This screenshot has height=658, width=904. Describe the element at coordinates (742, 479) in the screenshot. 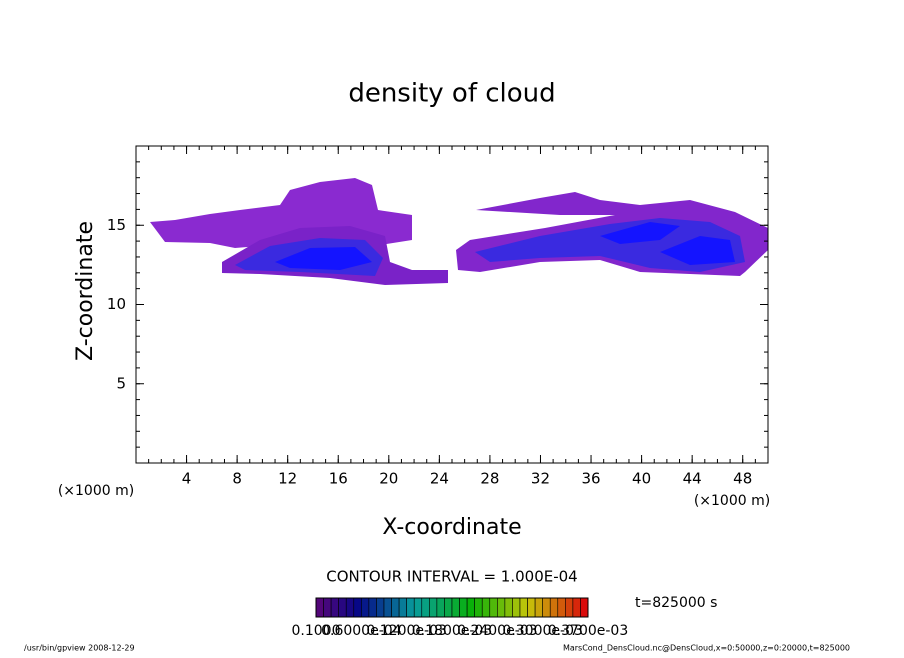

I see `x-tick-label: 48` at that location.